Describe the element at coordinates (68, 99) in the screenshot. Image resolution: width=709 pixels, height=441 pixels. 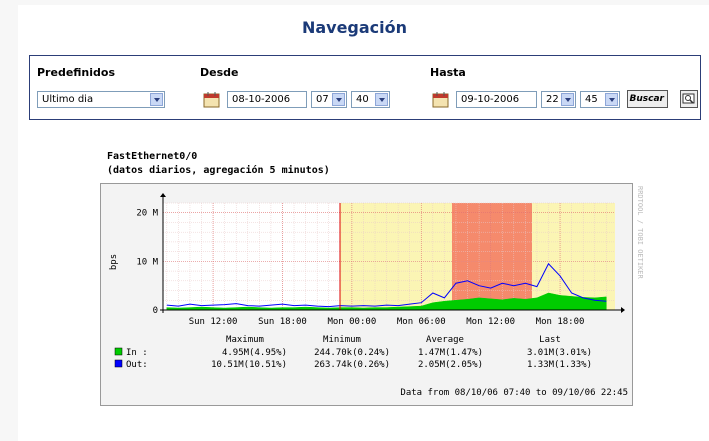
I see `preset-value: Ultimo dia` at that location.